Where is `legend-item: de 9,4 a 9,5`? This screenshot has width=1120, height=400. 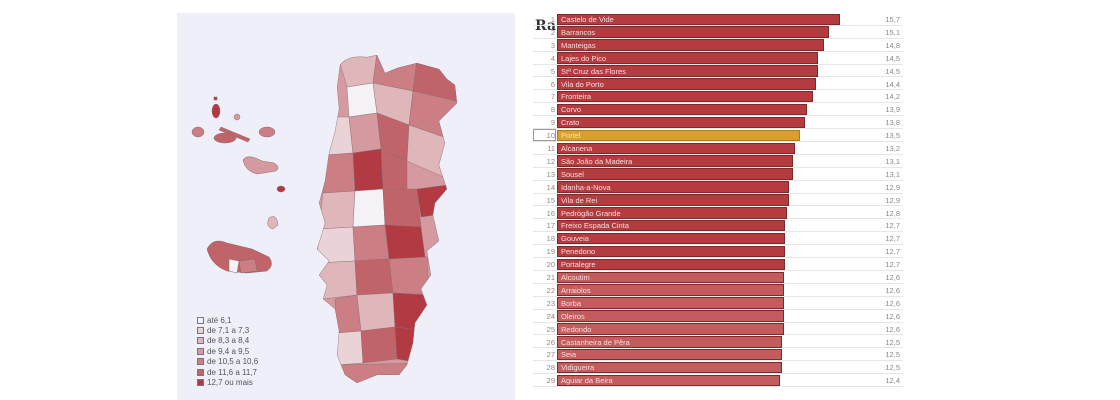 legend-item: de 9,4 a 9,5 is located at coordinates (227, 351).